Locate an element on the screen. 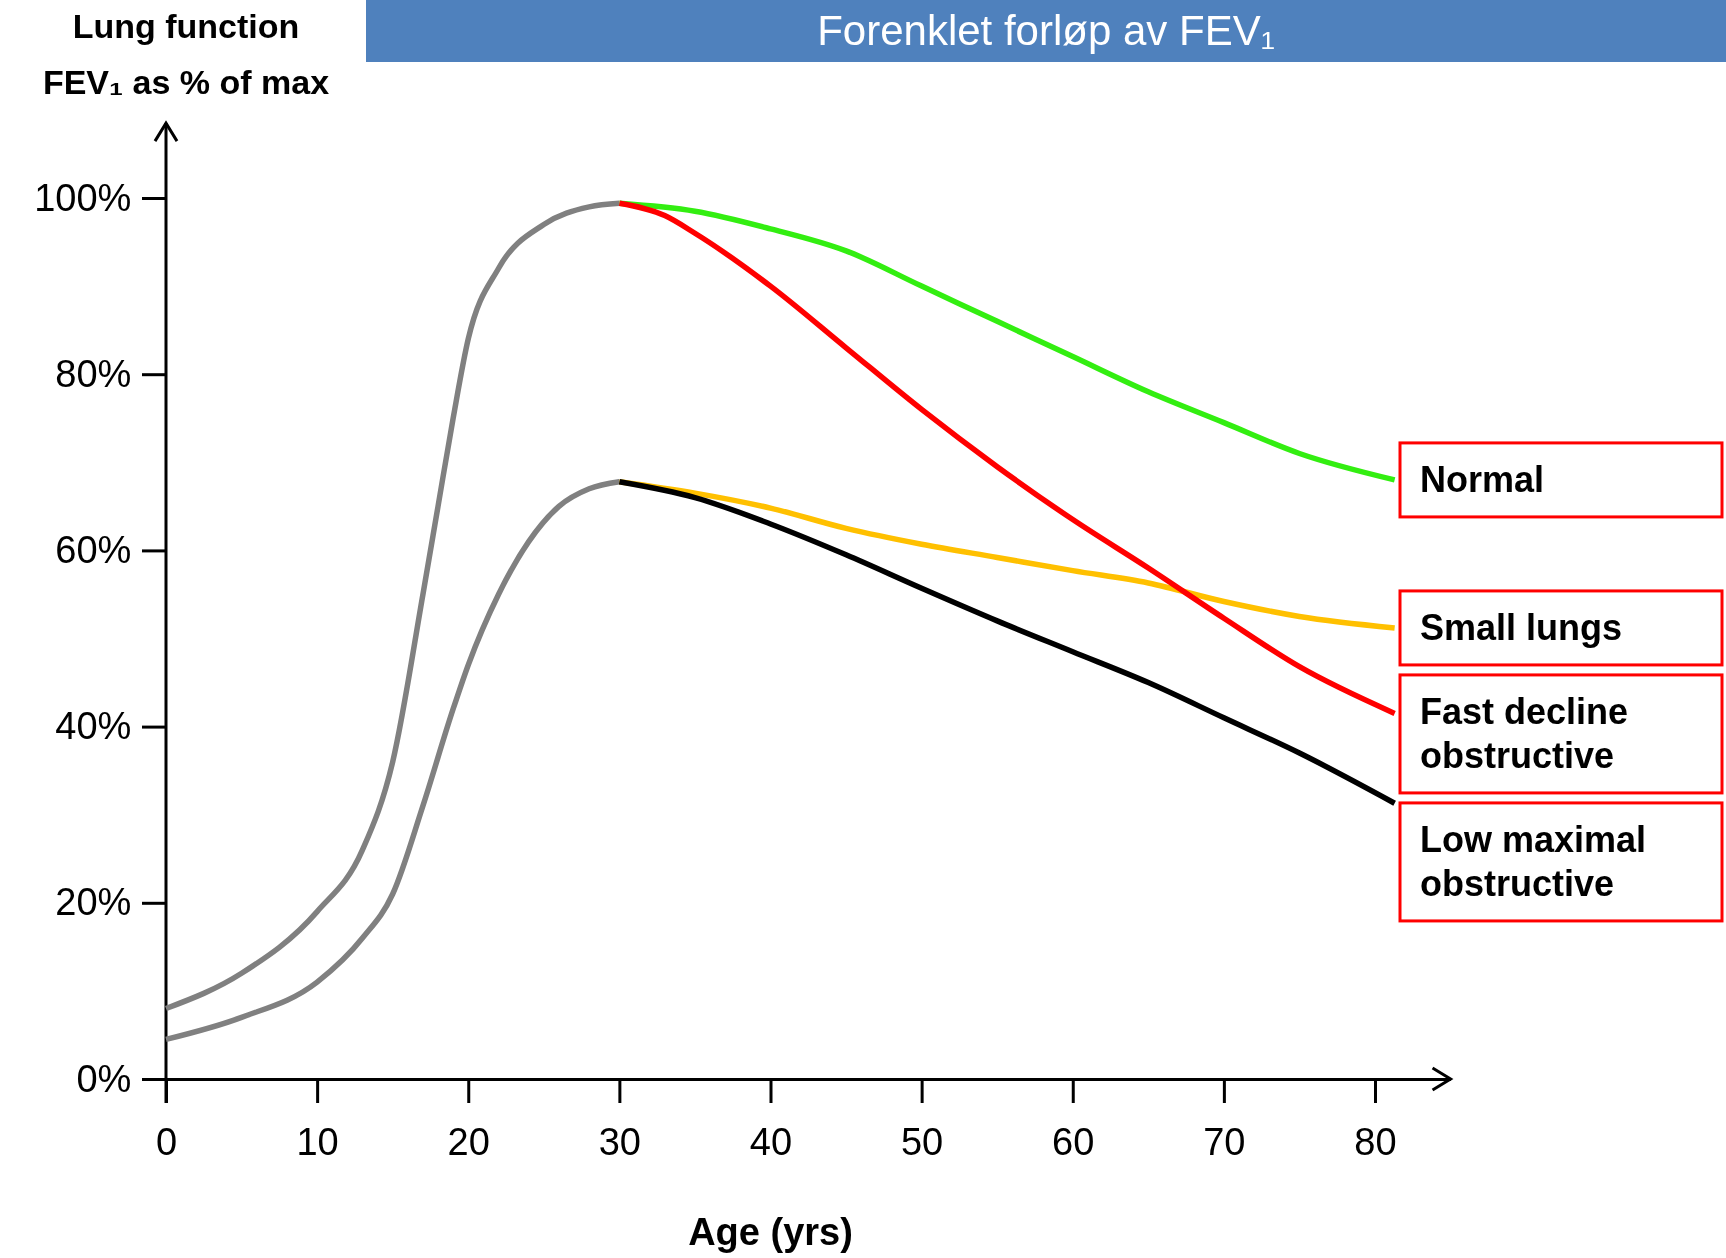 This screenshot has width=1726, height=1258. x-tick-label: 40 is located at coordinates (771, 1142).